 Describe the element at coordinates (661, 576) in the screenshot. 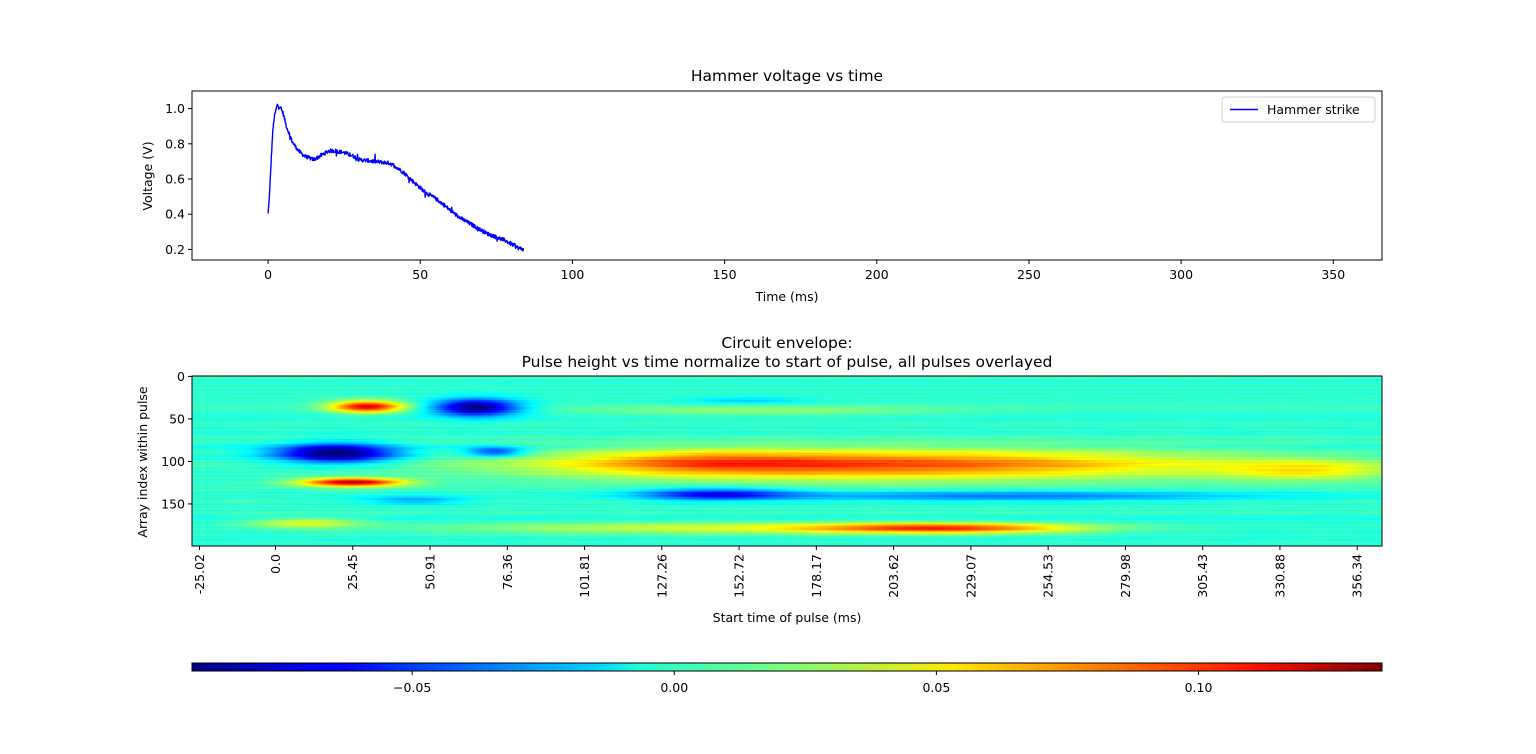

I see `heatmap-x-tick-label: 127.26` at that location.